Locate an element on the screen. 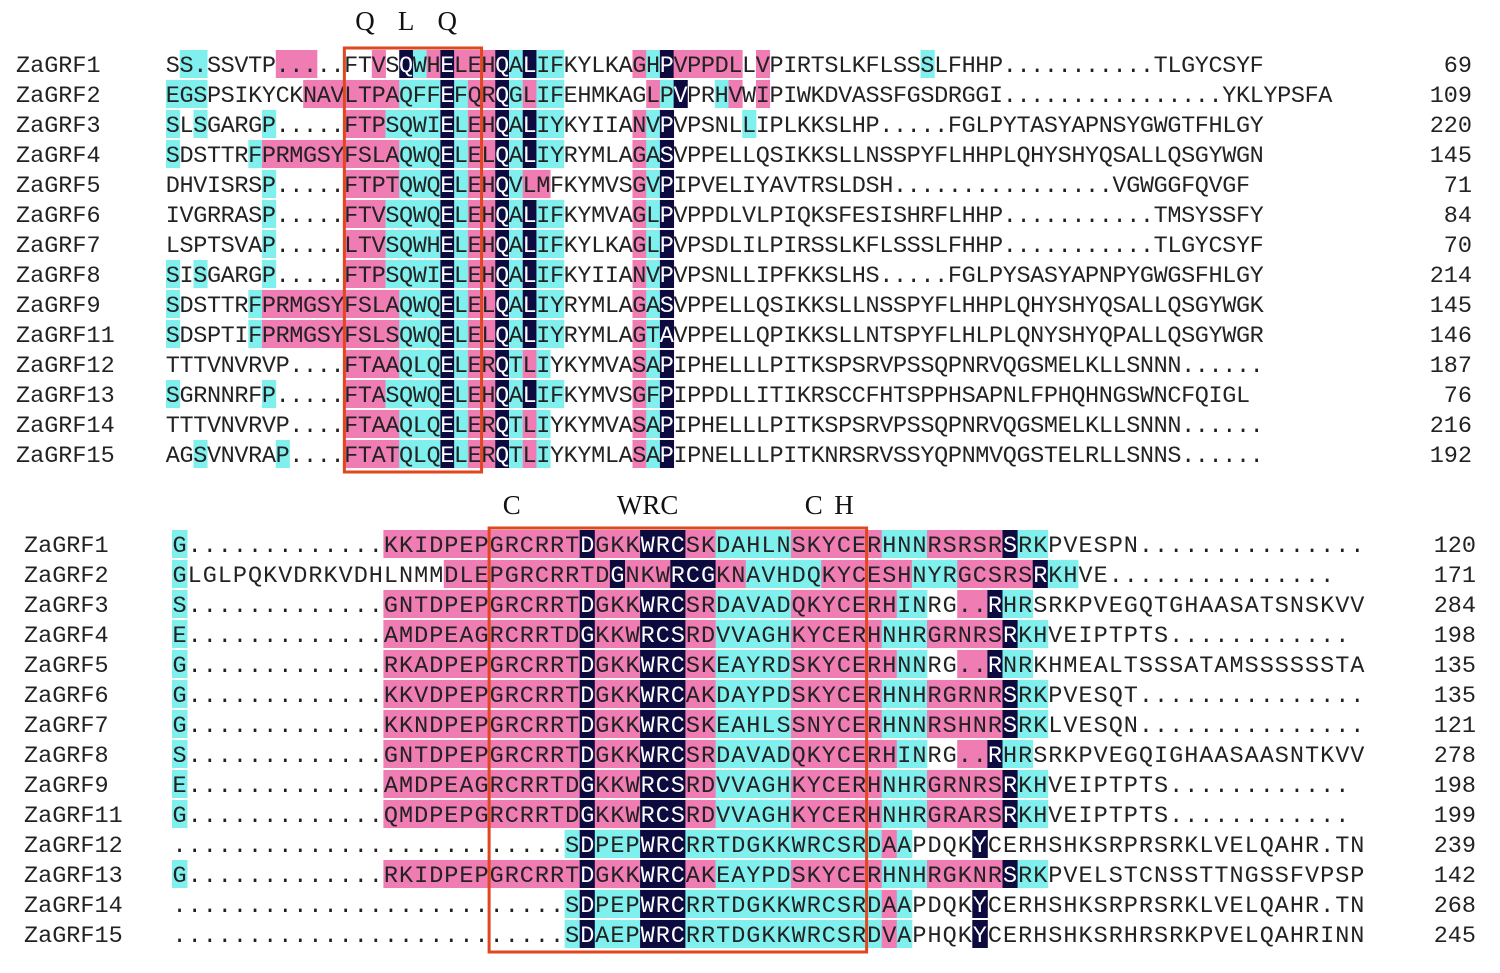  residue-shade is located at coordinates (461, 94).